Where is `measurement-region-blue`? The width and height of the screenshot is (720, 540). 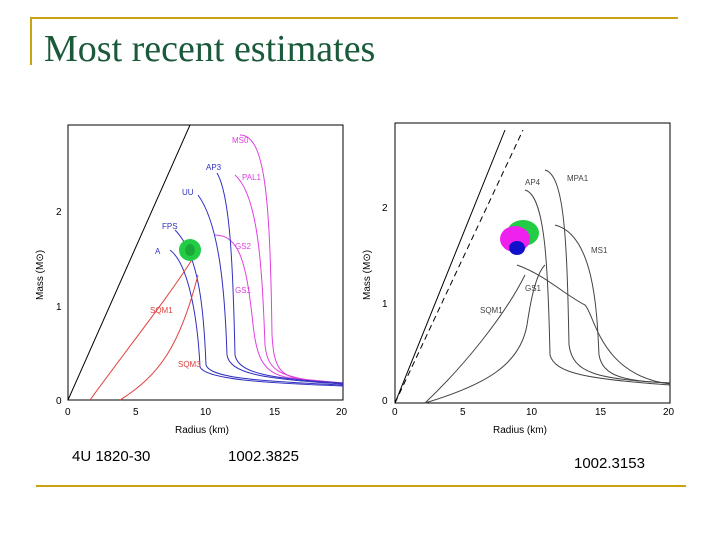 measurement-region-blue is located at coordinates (517, 248).